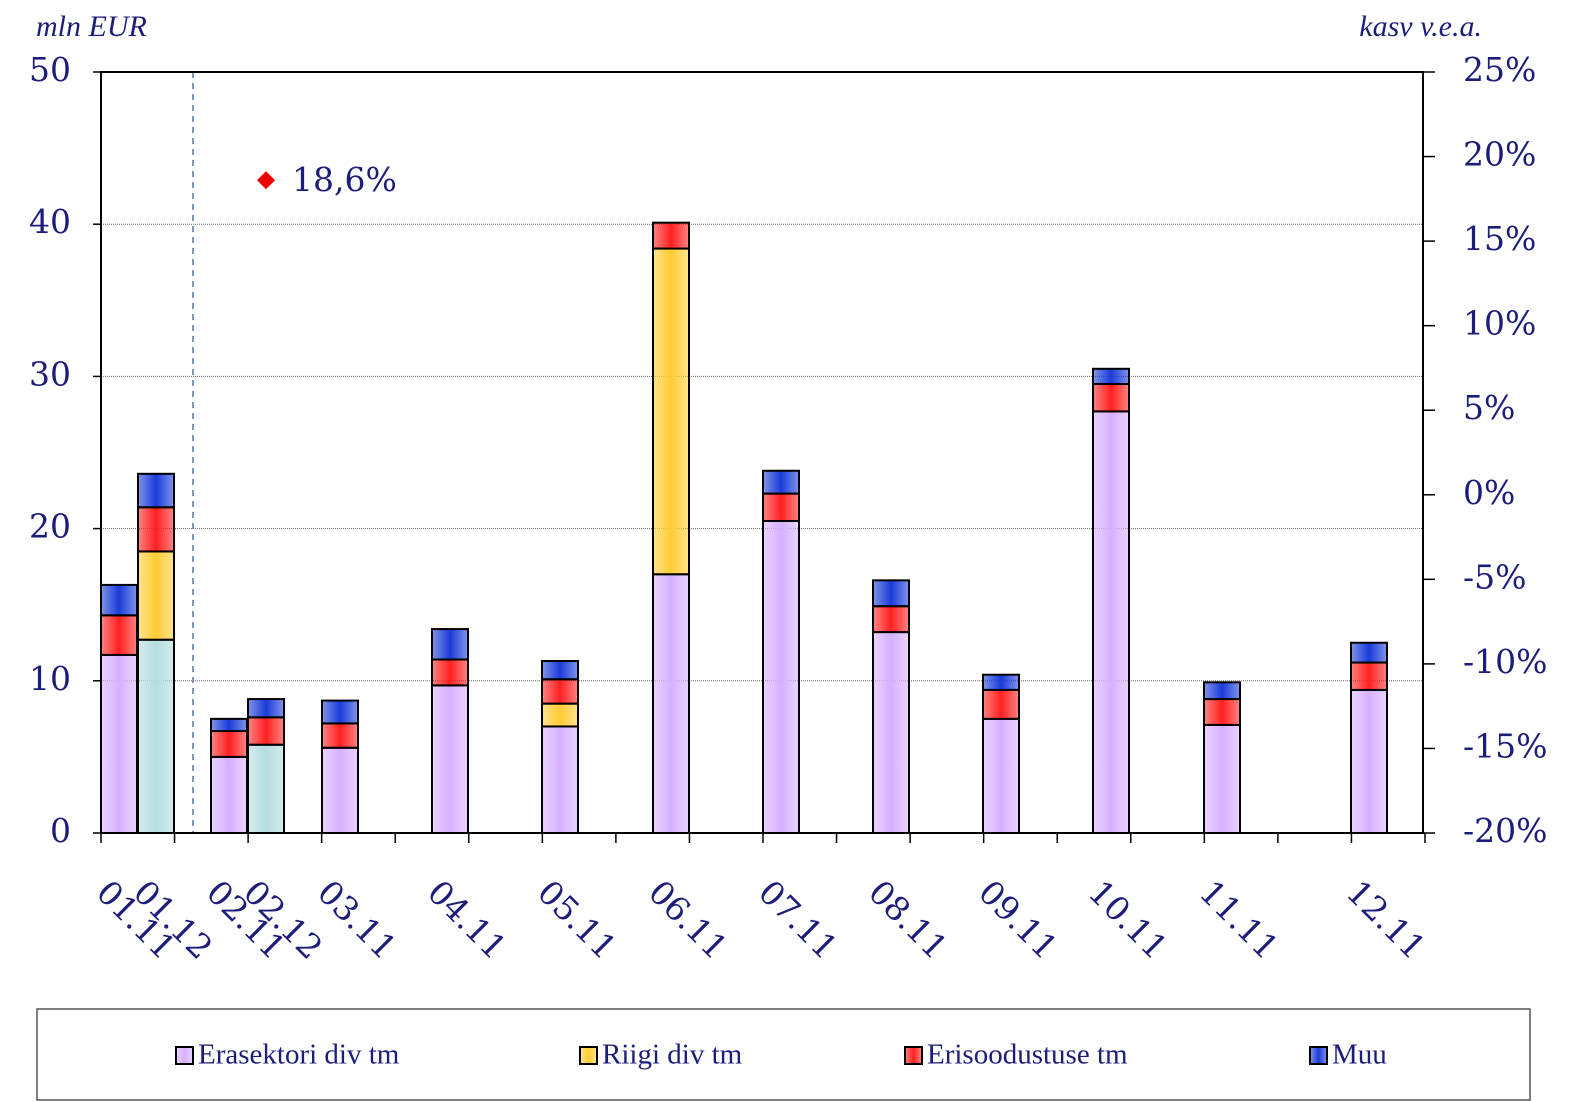  I want to click on x-tick-label: 12.11, so click(1386, 919).